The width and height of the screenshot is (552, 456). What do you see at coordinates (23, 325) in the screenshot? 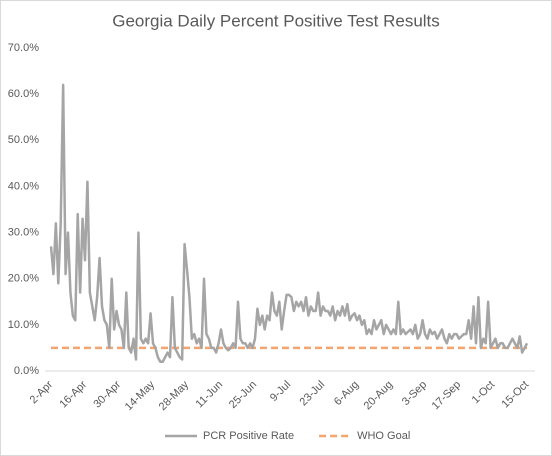
I see `y-tick-label: 10.0%` at bounding box center [23, 325].